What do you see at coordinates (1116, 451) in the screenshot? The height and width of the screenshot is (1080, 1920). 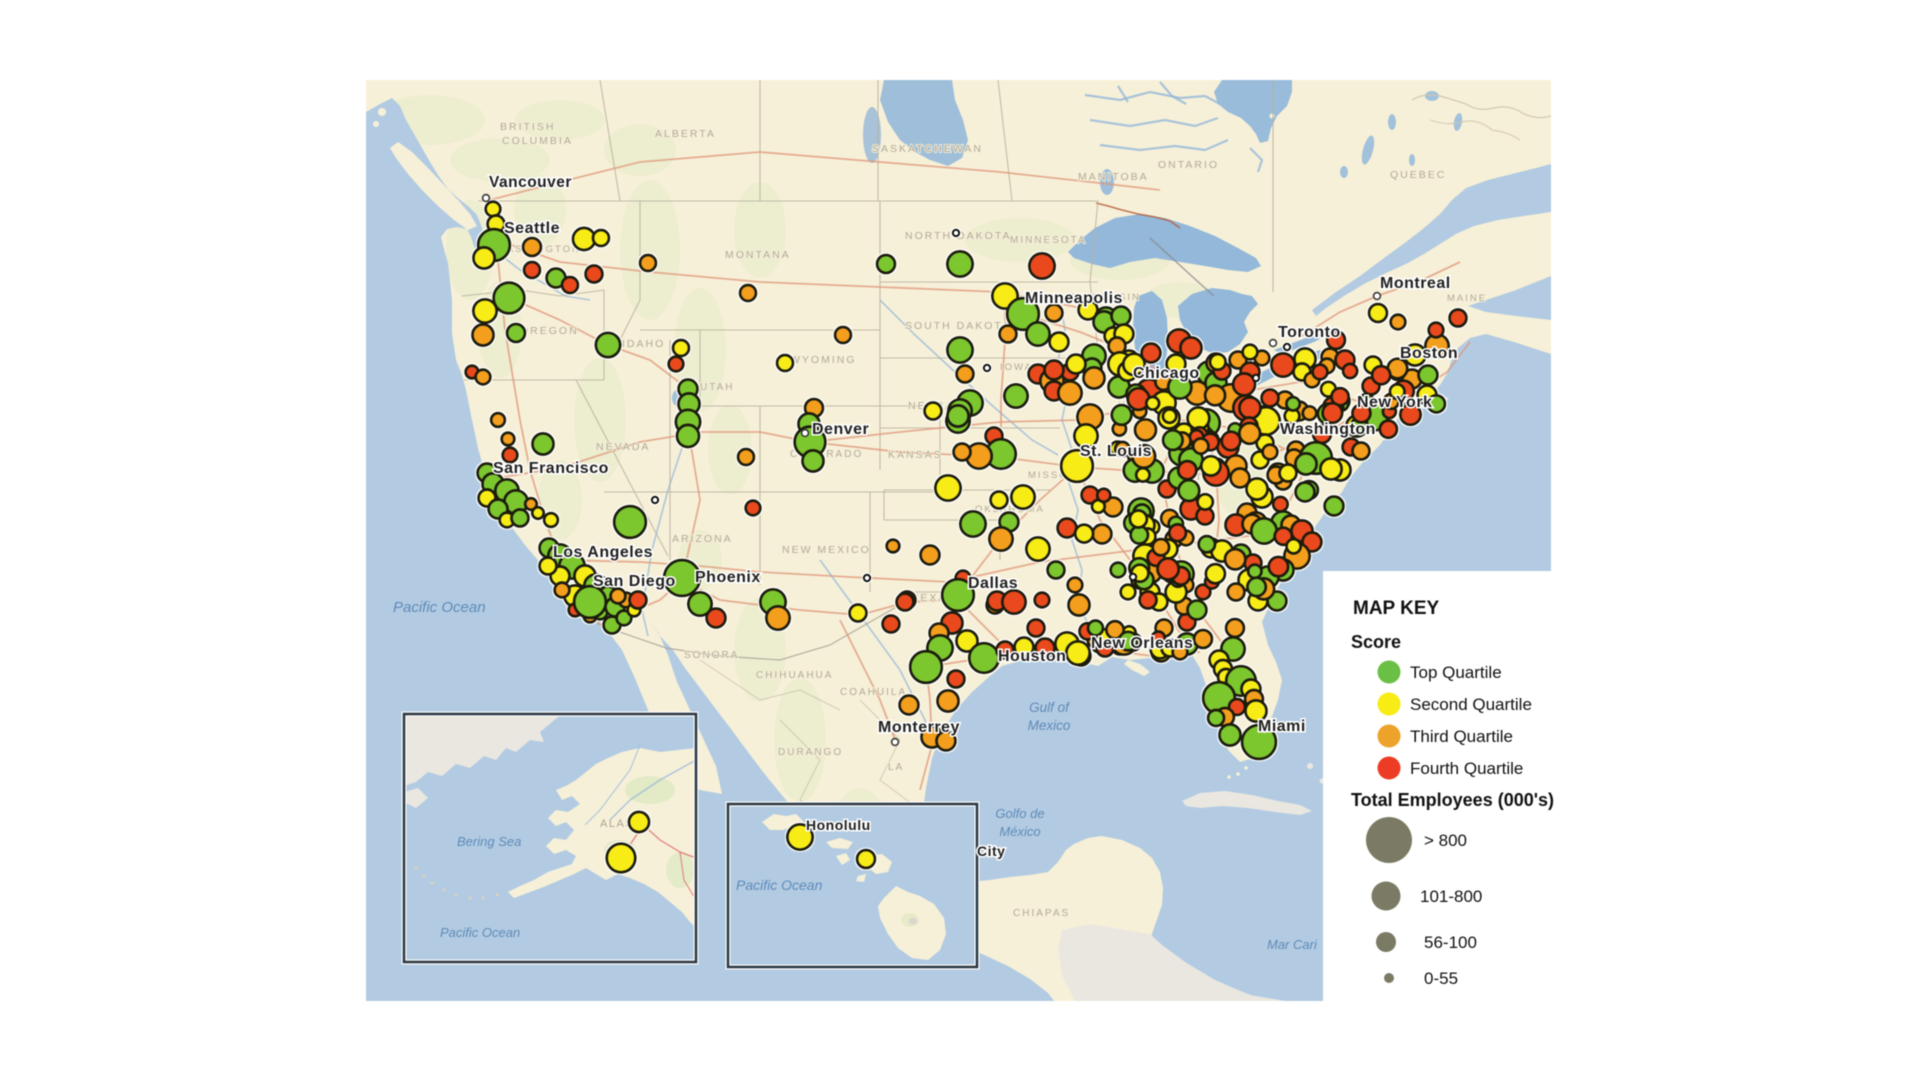 I see `svg-text: St. Louis` at bounding box center [1116, 451].